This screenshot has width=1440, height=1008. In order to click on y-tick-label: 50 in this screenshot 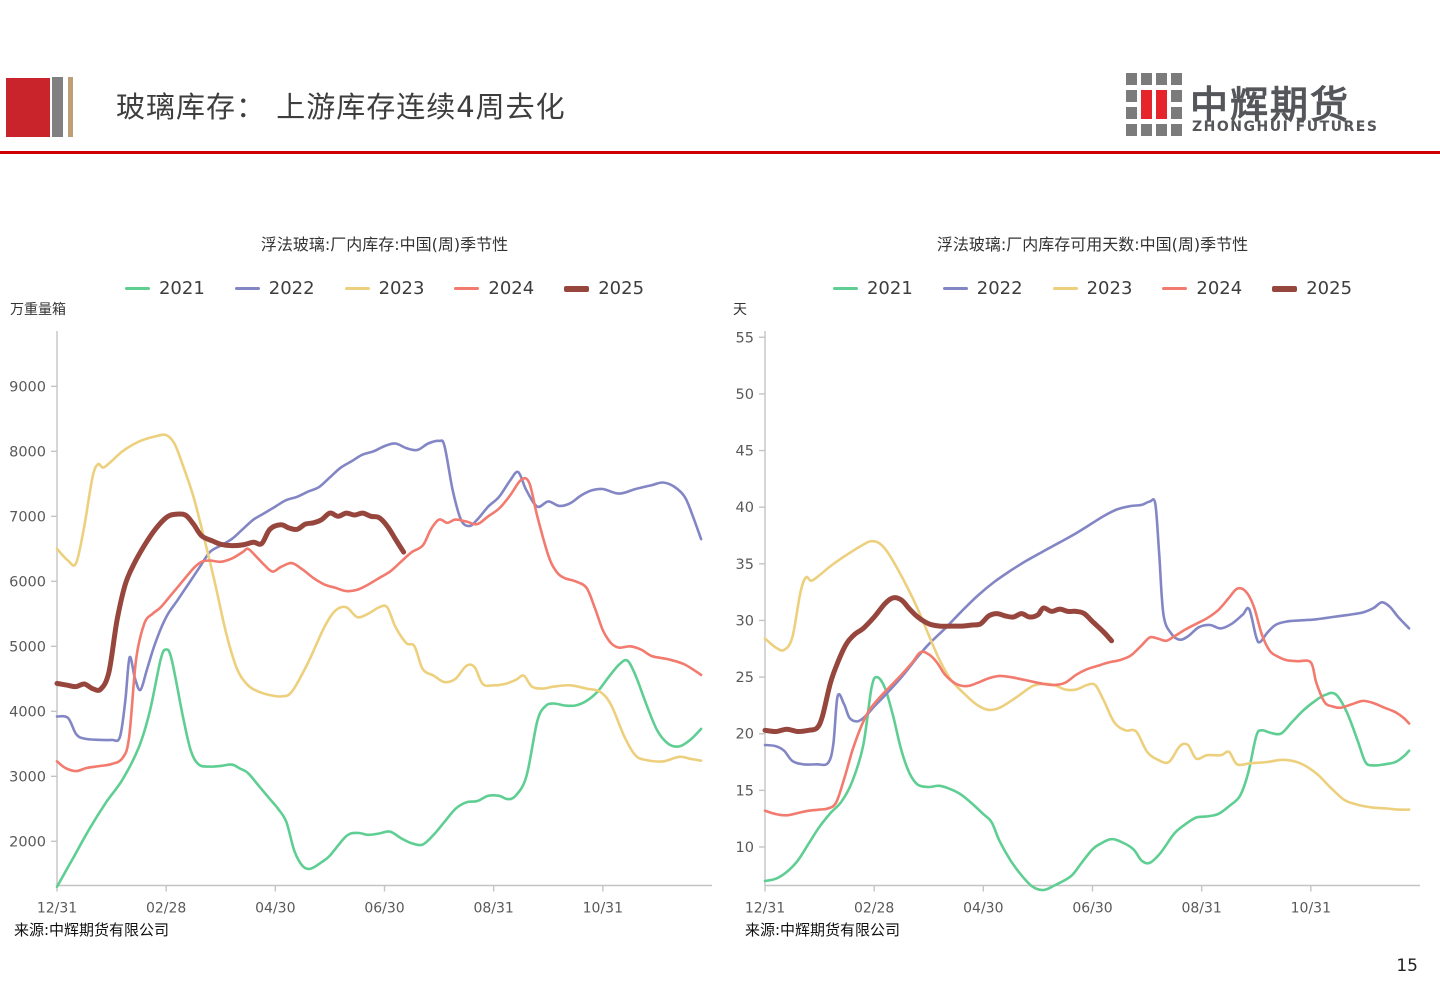, I will do `click(745, 395)`.